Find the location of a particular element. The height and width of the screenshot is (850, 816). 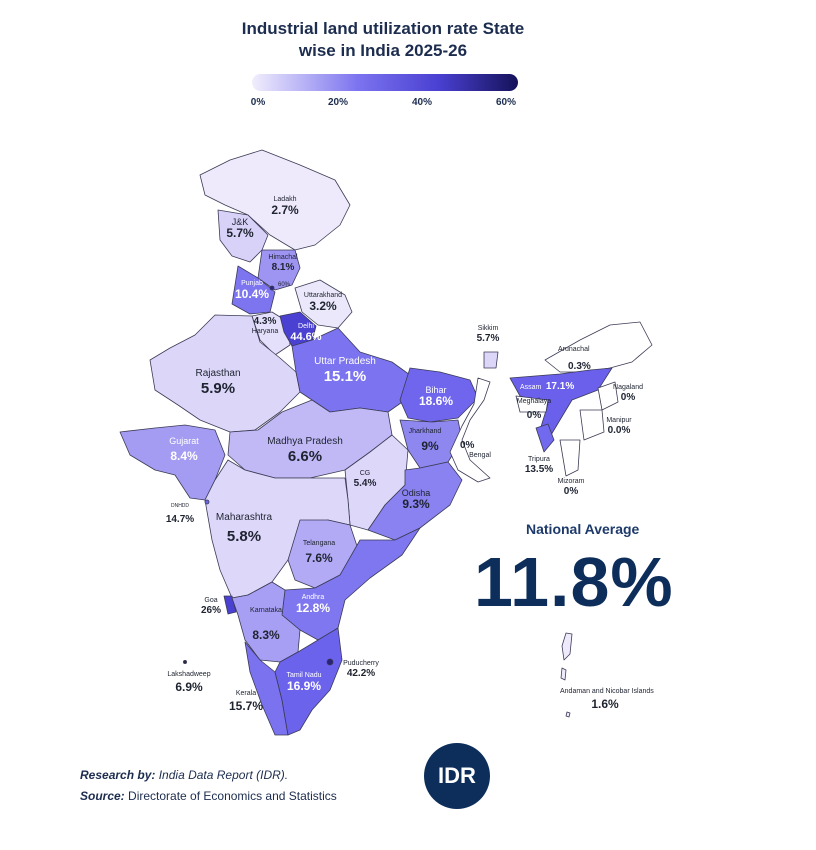

region-label-mizoram: Mizoram 0% is located at coordinates (571, 488).